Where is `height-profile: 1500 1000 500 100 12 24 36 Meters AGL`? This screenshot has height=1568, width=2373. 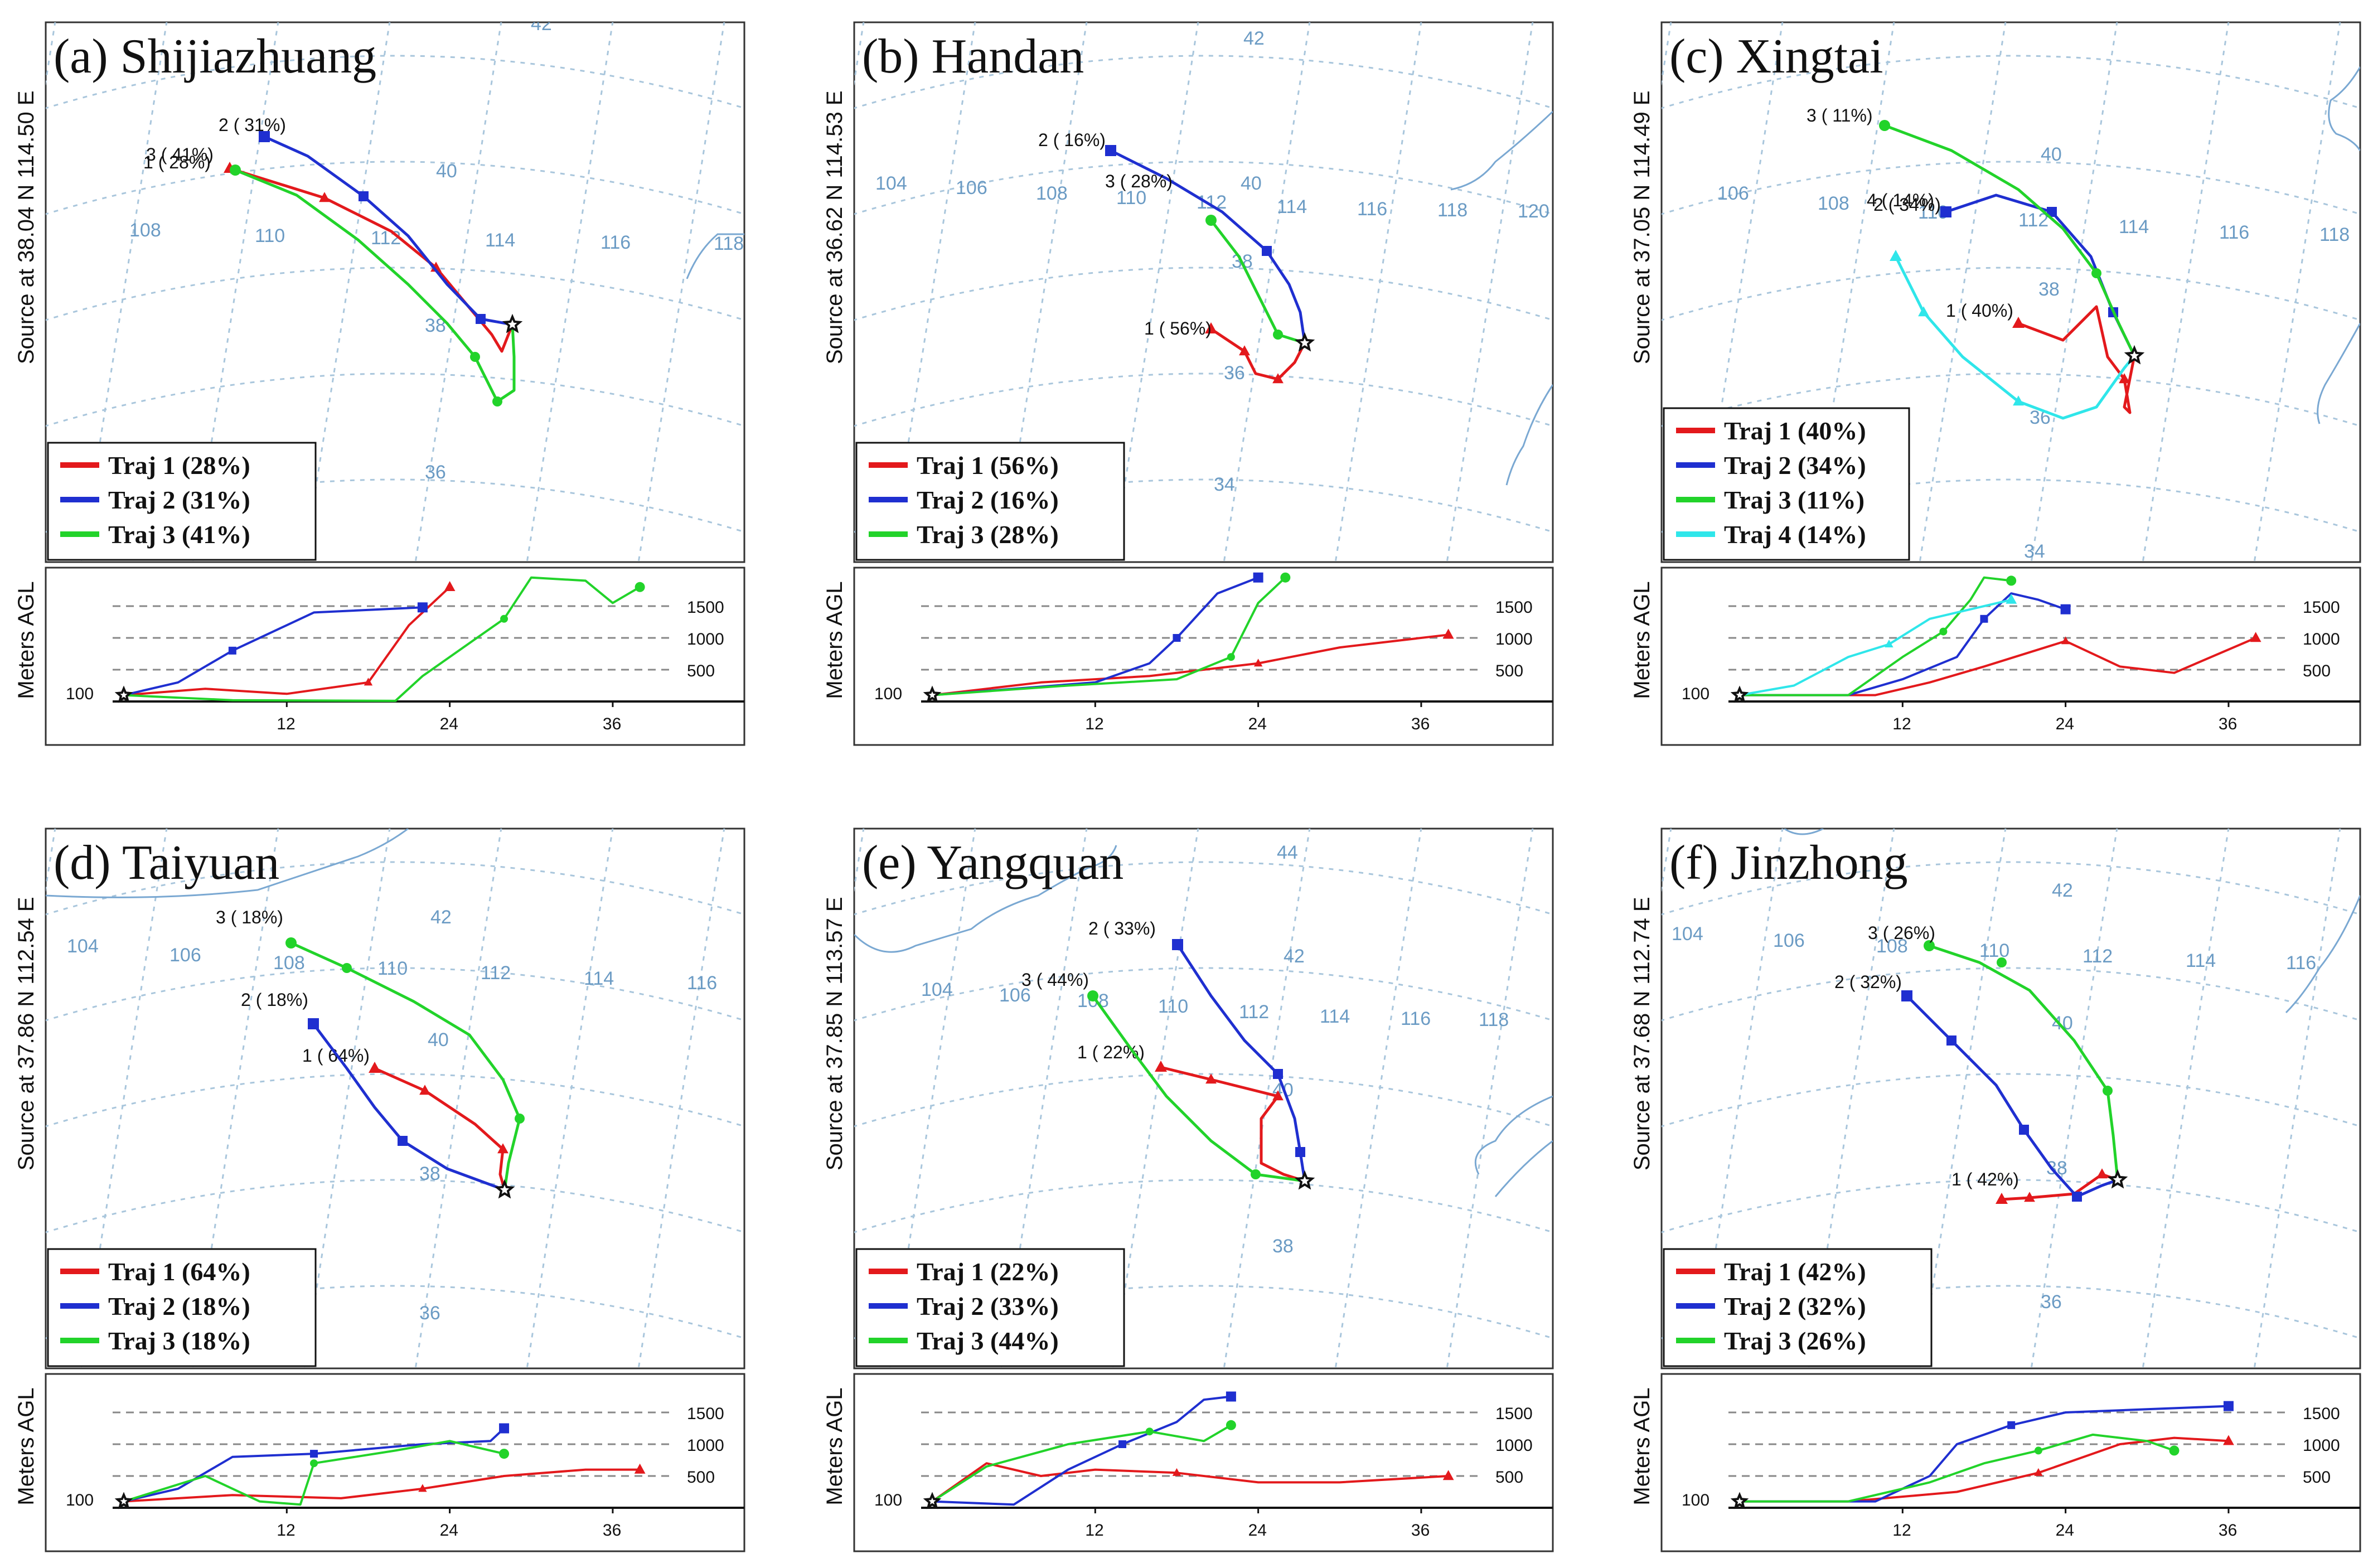 height-profile: 1500 1000 500 100 12 24 36 Meters AGL is located at coordinates (1188, 656).